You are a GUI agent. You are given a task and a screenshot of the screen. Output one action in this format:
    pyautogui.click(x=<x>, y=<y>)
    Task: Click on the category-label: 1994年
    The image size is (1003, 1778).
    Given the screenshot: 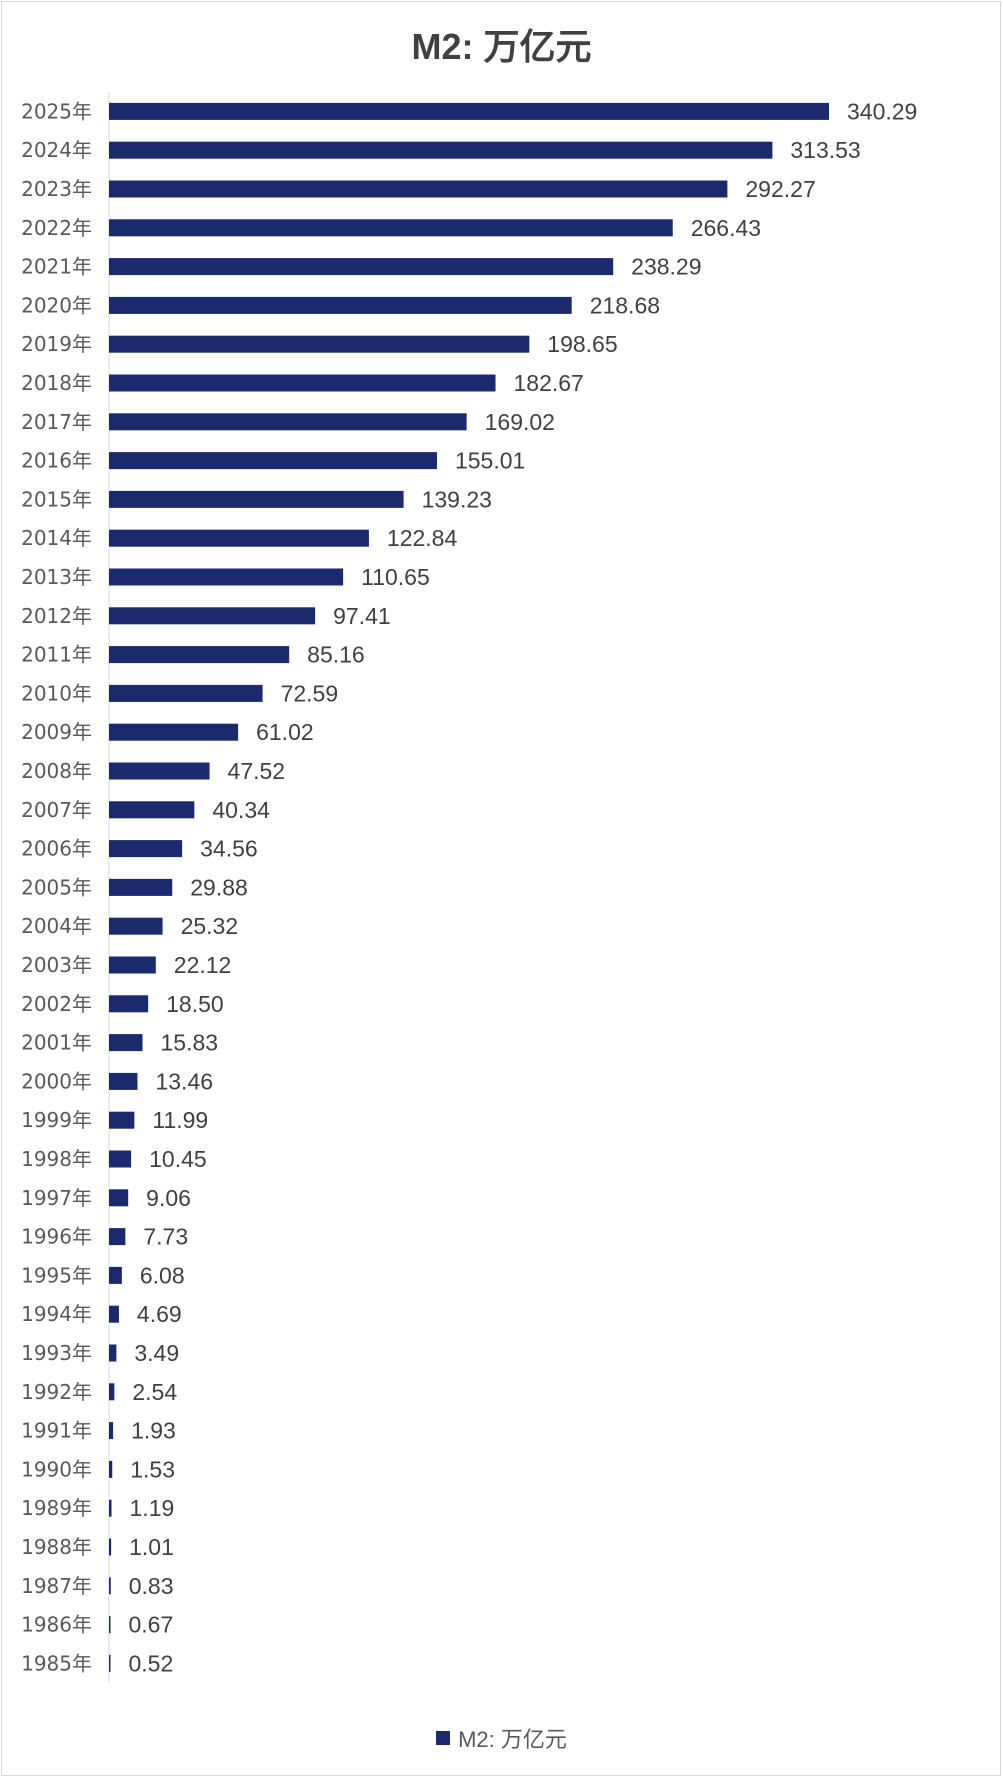 What is the action you would take?
    pyautogui.click(x=56, y=1314)
    